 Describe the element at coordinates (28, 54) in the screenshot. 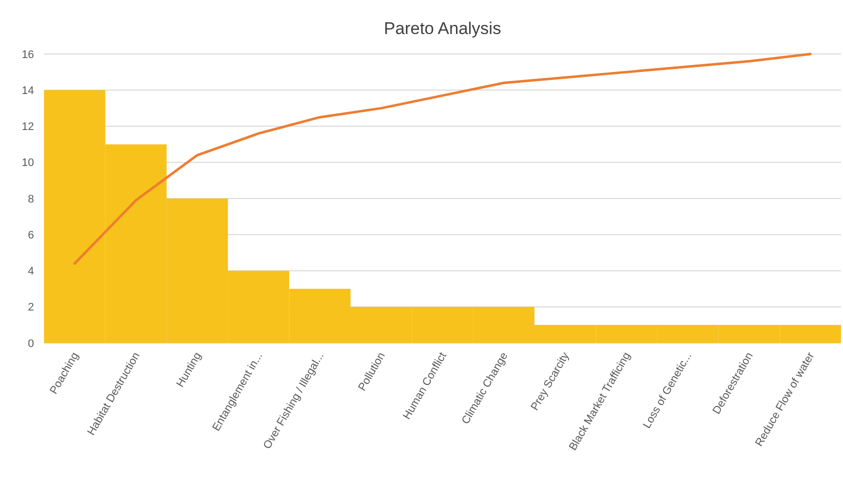

I see `y-tick-label: 16` at that location.